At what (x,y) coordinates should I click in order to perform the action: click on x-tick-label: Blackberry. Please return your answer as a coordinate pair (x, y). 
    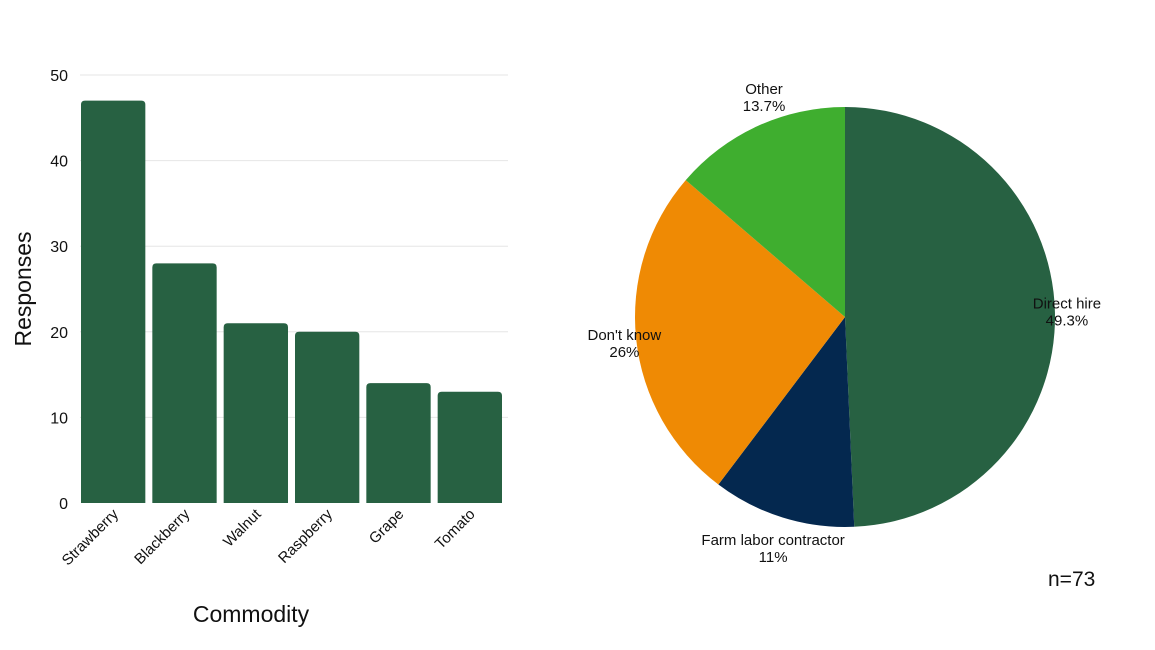
    Looking at the image, I should click on (162, 536).